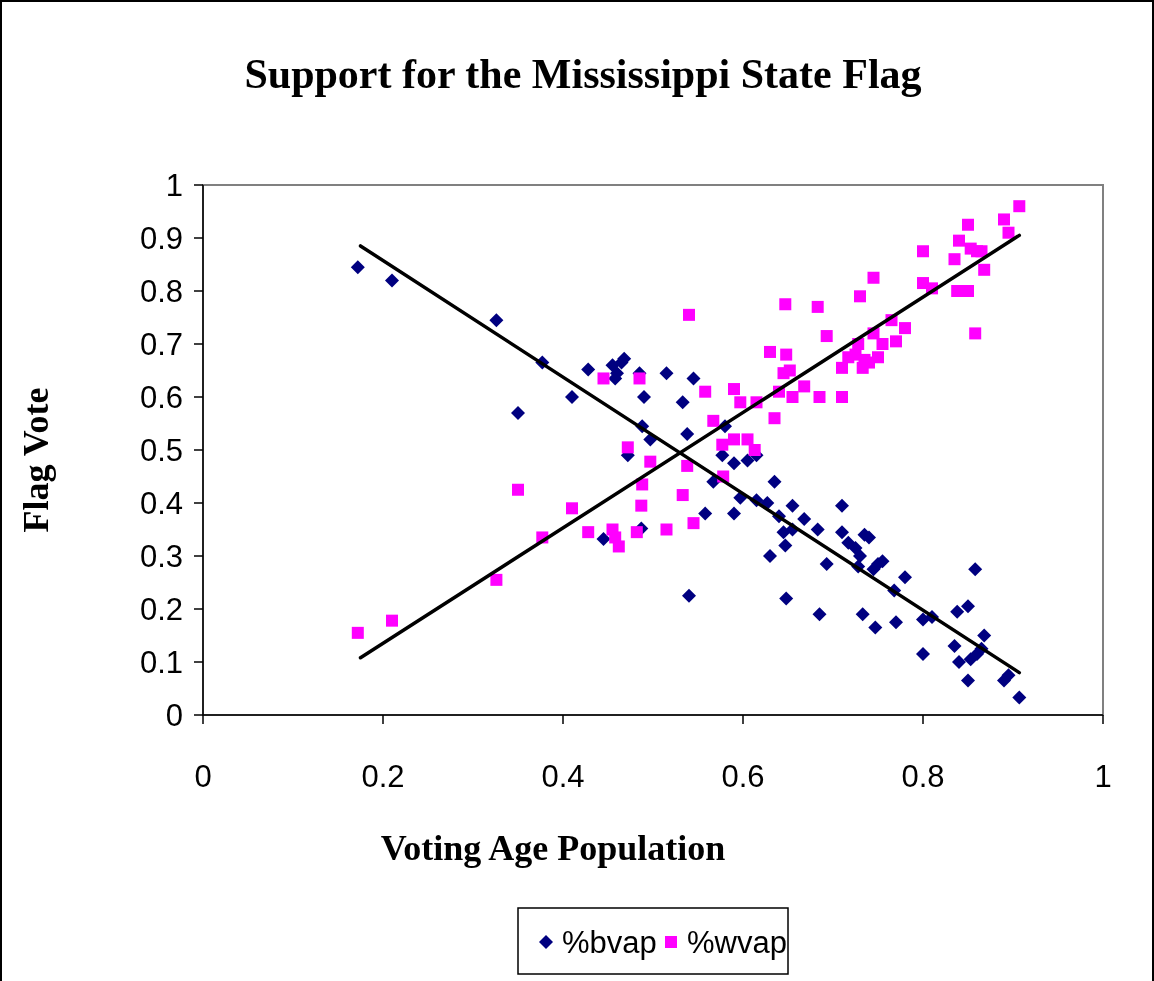 The height and width of the screenshot is (981, 1154). Describe the element at coordinates (563, 776) in the screenshot. I see `x-tick-label: 0.4` at that location.